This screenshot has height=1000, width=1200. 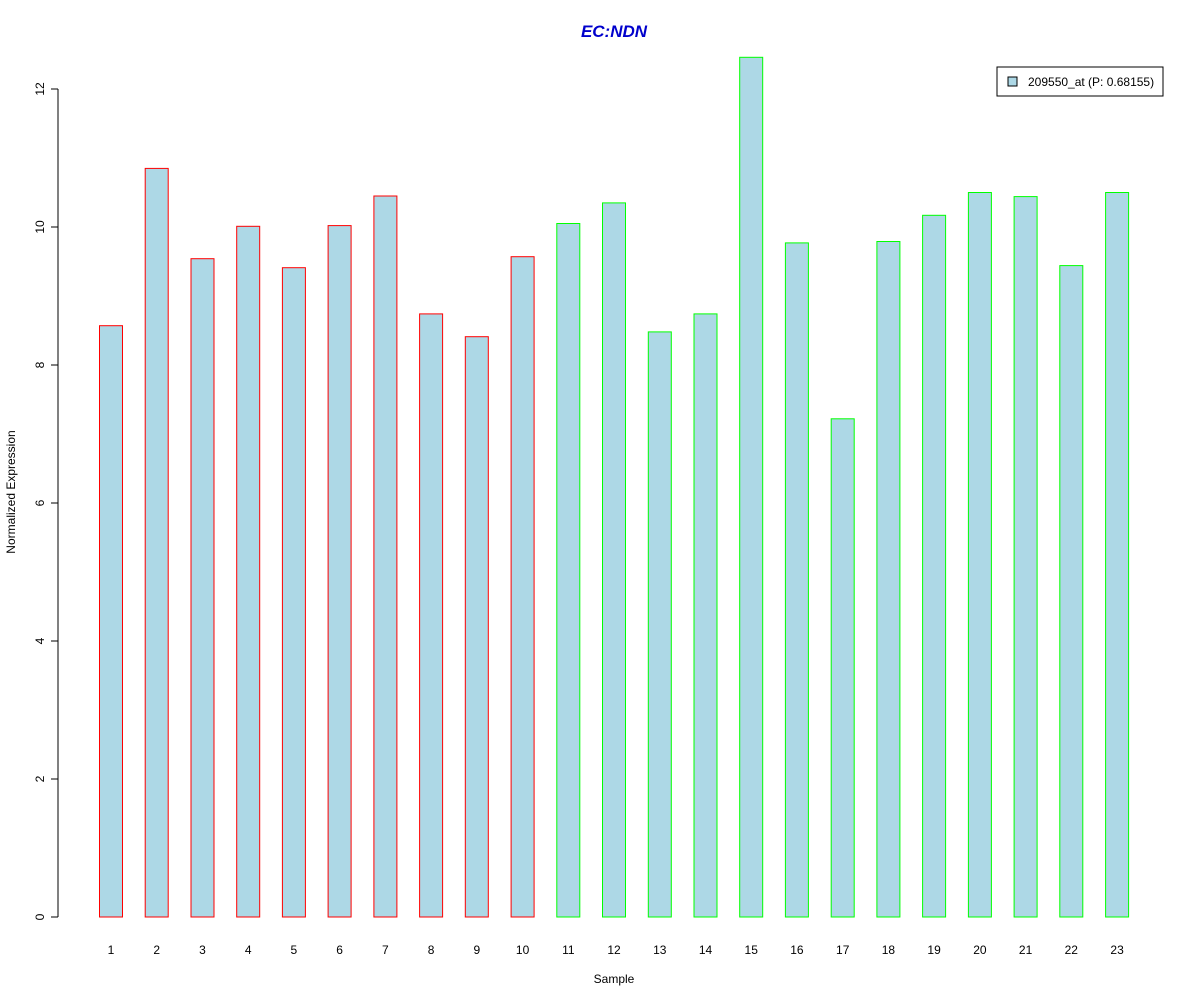 I want to click on legend: 209550_at (P: 0.68155), so click(x=1080, y=81).